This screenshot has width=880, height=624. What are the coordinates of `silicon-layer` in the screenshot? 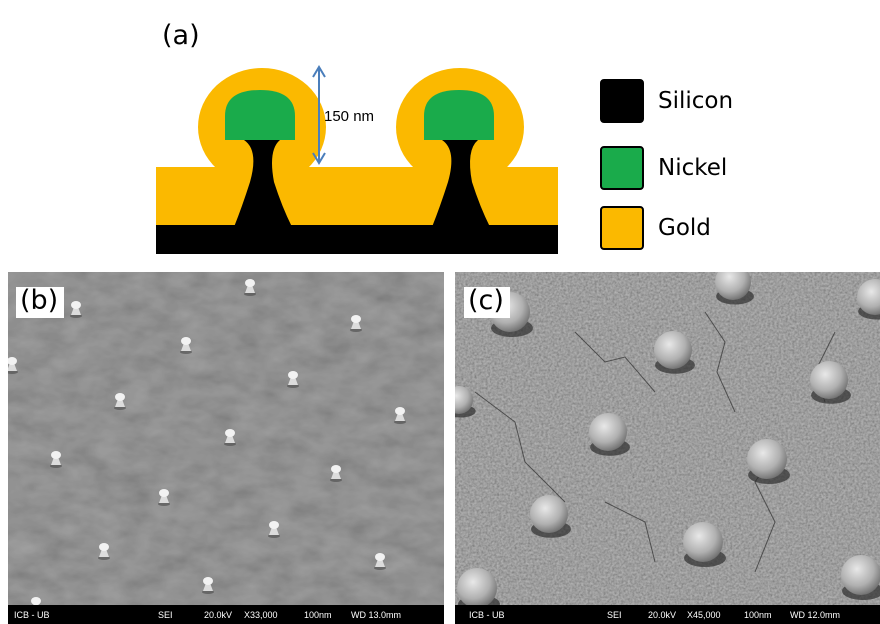 It's located at (357, 197).